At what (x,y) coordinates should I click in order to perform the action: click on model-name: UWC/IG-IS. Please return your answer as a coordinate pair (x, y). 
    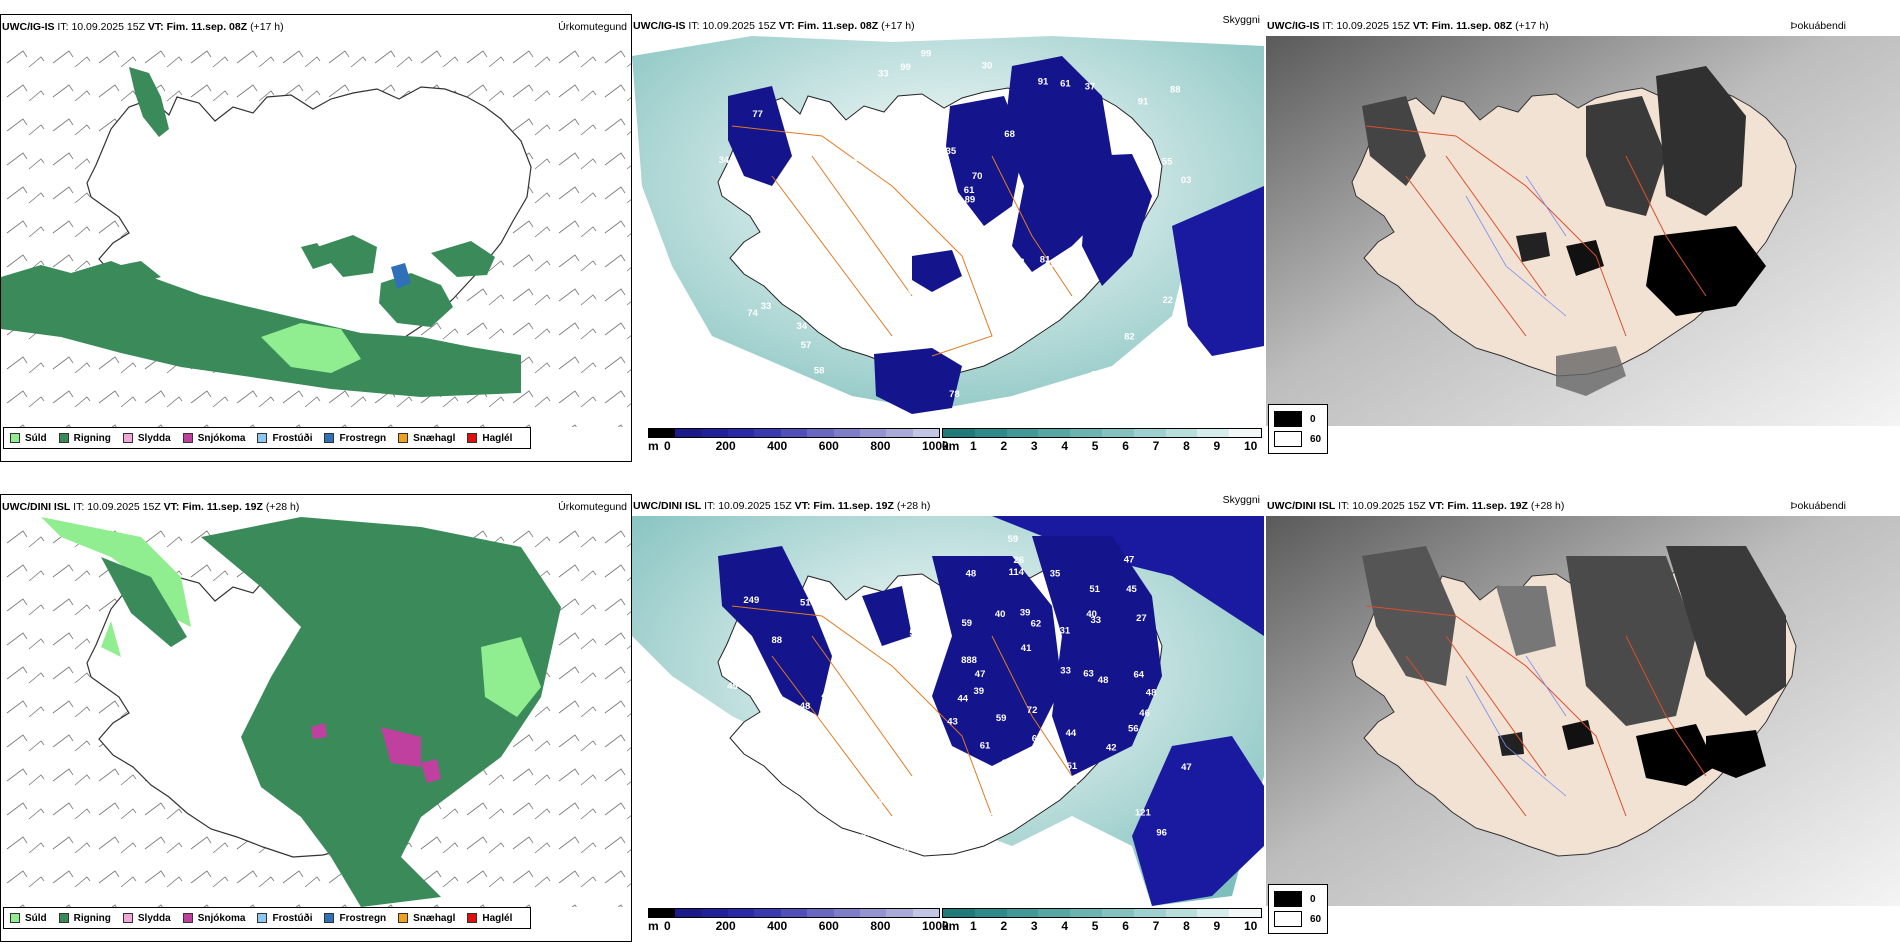
    Looking at the image, I should click on (1293, 26).